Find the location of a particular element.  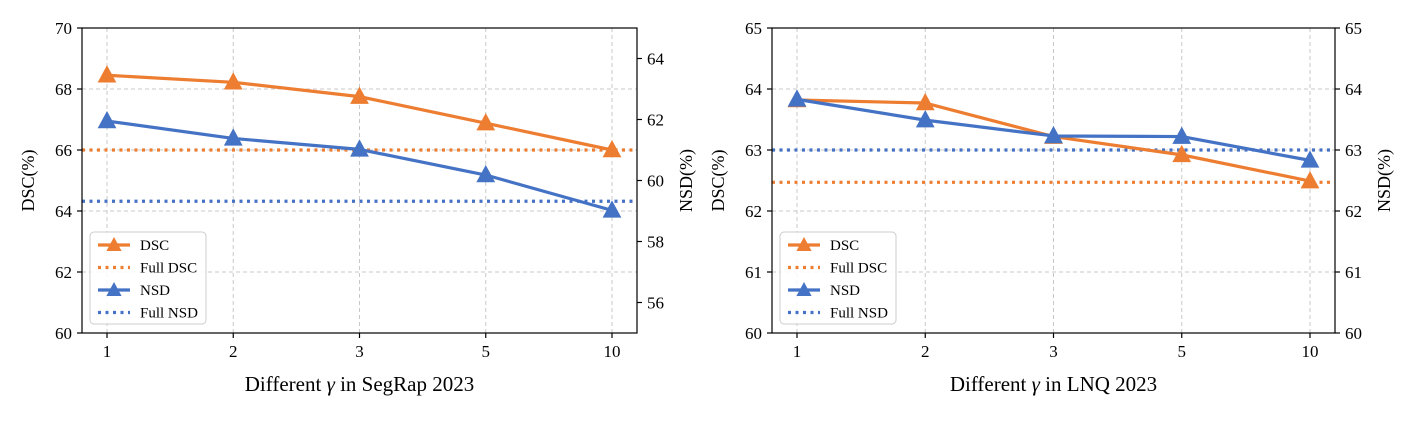

y-left-tick-label: 65 is located at coordinates (753, 28).